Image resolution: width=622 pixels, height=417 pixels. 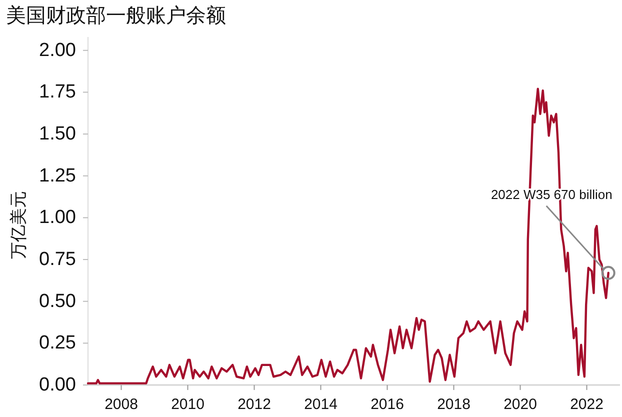 I want to click on y-tick-label: 0.00, so click(x=57, y=385).